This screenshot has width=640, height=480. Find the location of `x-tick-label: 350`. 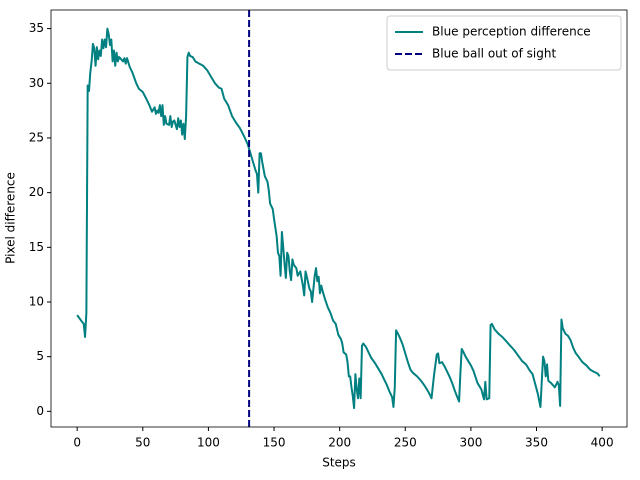

x-tick-label: 350 is located at coordinates (536, 443).